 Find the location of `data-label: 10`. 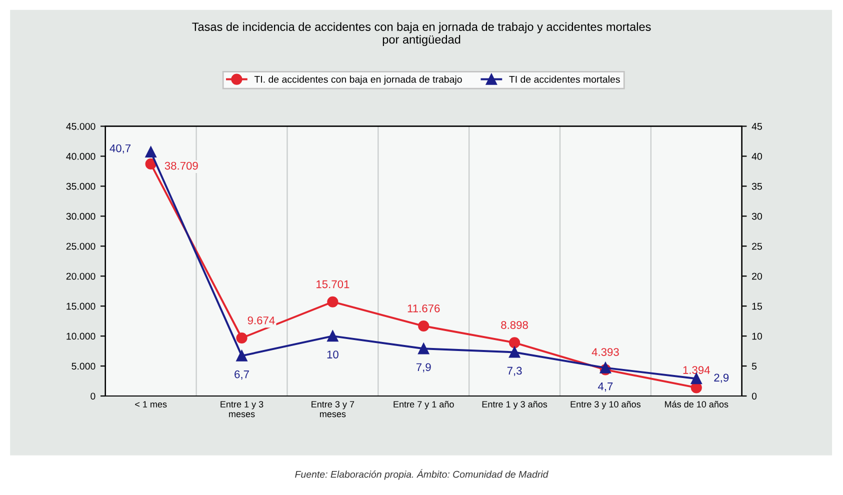

data-label: 10 is located at coordinates (332, 354).